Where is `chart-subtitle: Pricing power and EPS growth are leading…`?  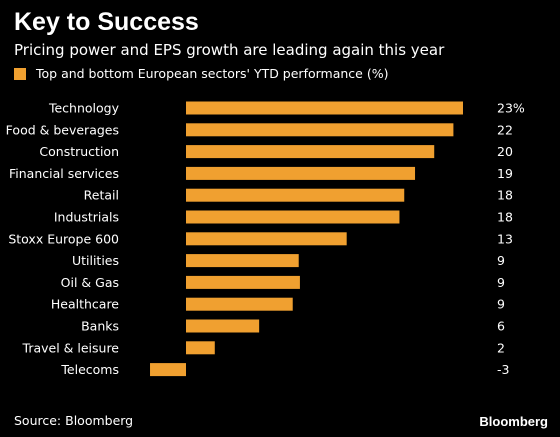 chart-subtitle: Pricing power and EPS growth are leading… is located at coordinates (229, 50).